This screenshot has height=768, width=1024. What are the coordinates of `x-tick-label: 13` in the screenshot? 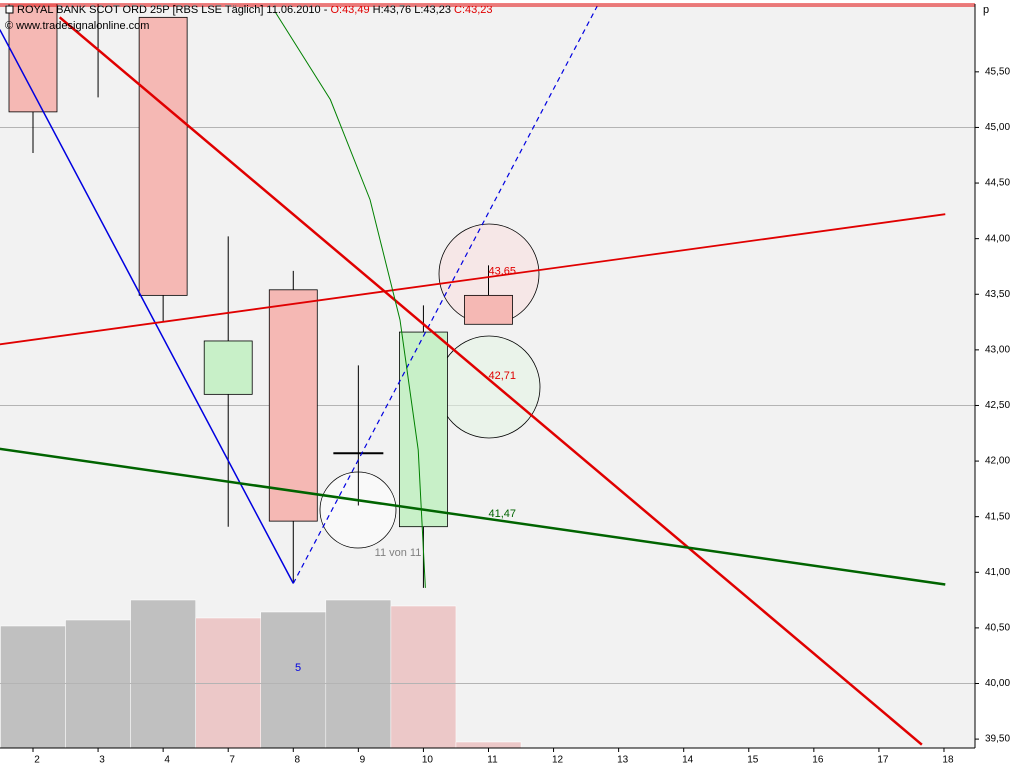 It's located at (623, 760).